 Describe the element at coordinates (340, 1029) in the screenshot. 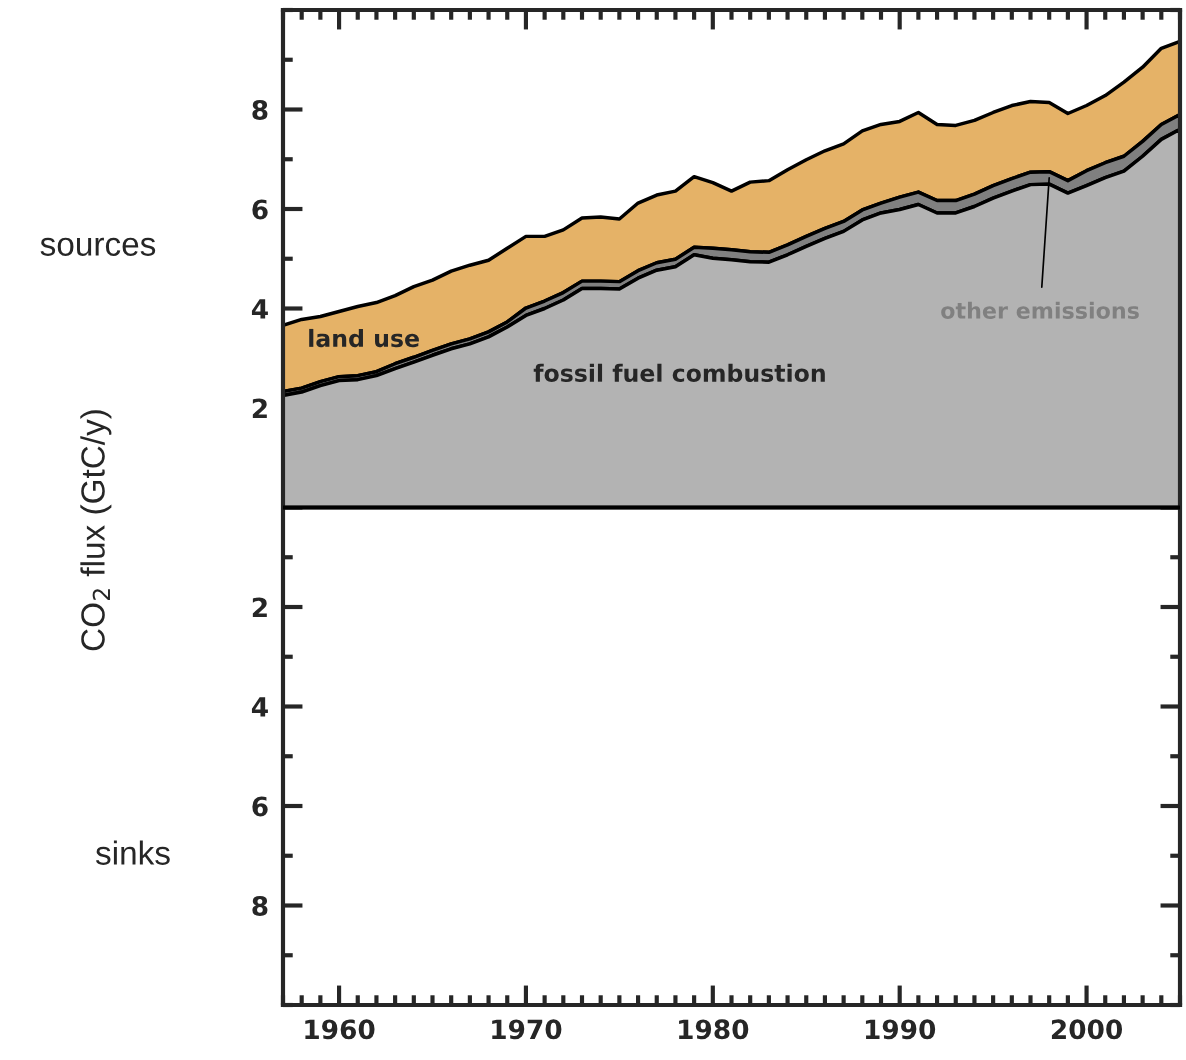

I see `x-tick-label: 1960` at that location.